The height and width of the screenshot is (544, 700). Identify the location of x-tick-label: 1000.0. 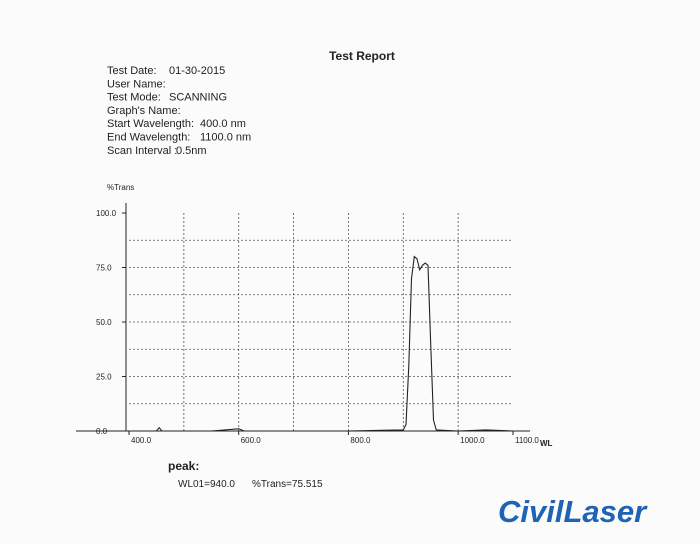
(472, 440).